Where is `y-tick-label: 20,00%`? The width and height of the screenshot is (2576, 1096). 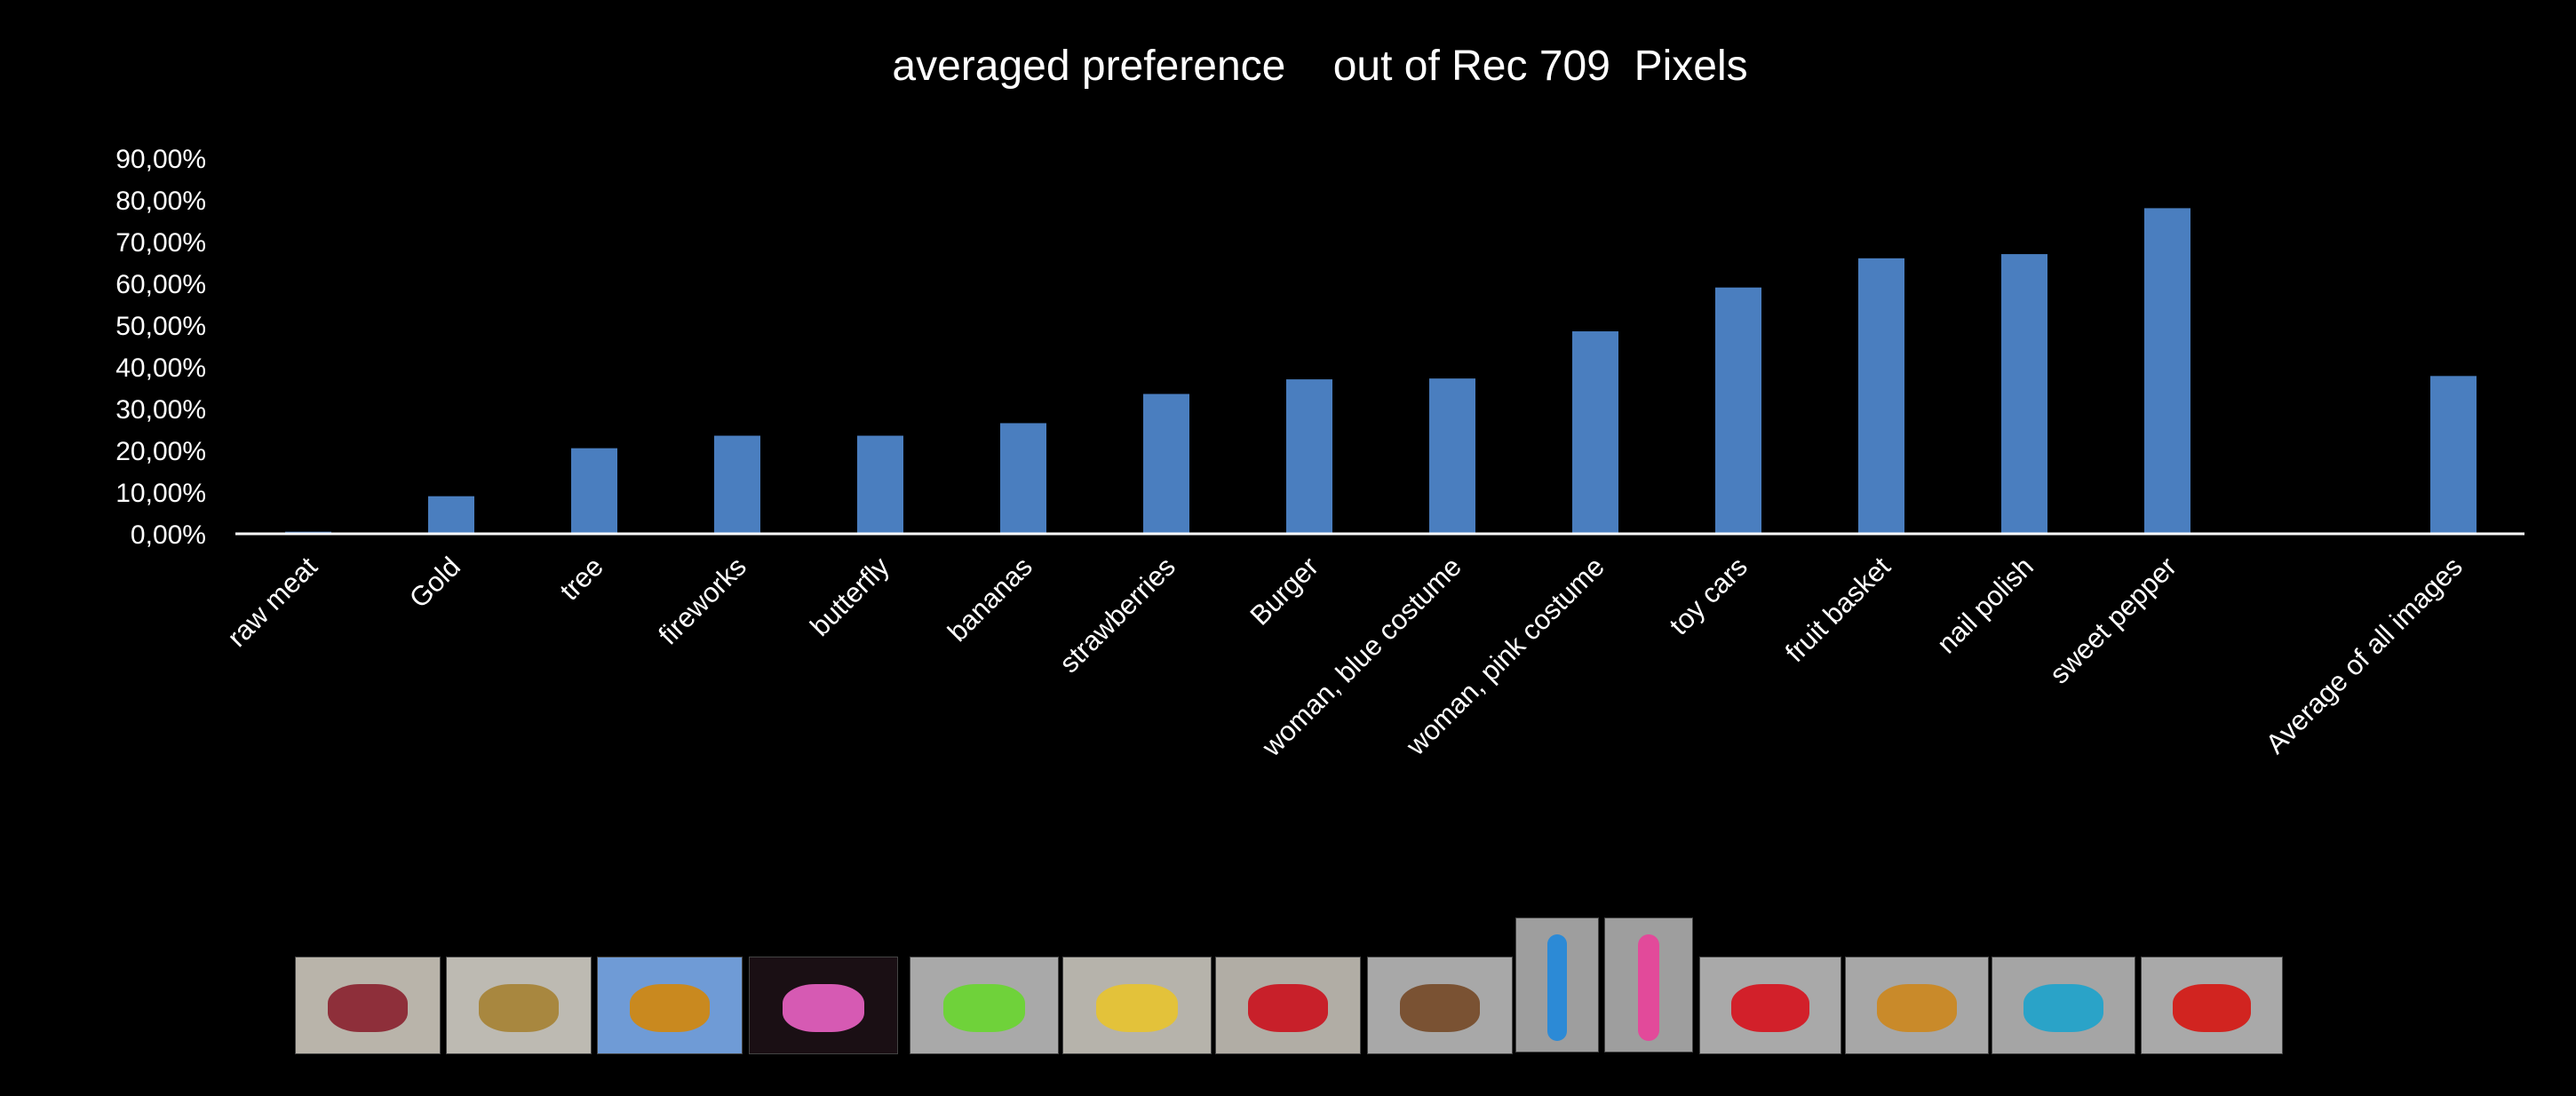
y-tick-label: 20,00% is located at coordinates (160, 451).